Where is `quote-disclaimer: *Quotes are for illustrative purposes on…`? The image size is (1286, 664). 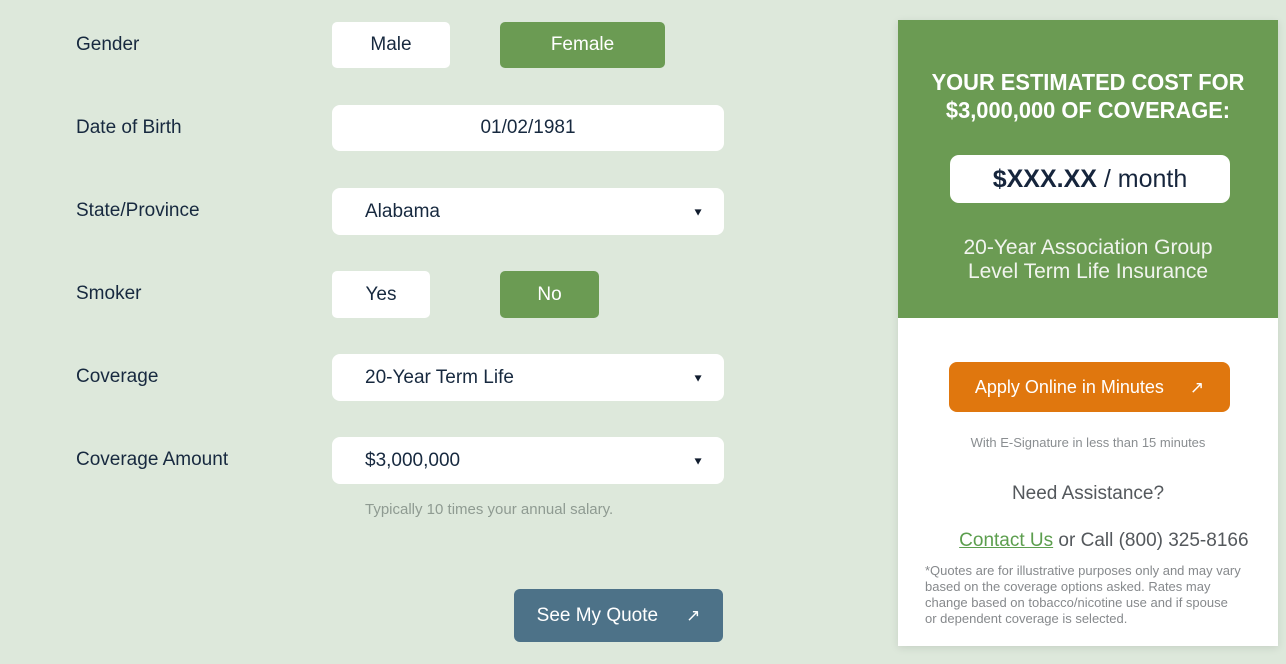
quote-disclaimer: *Quotes are for illustrative purposes on… is located at coordinates (1093, 595).